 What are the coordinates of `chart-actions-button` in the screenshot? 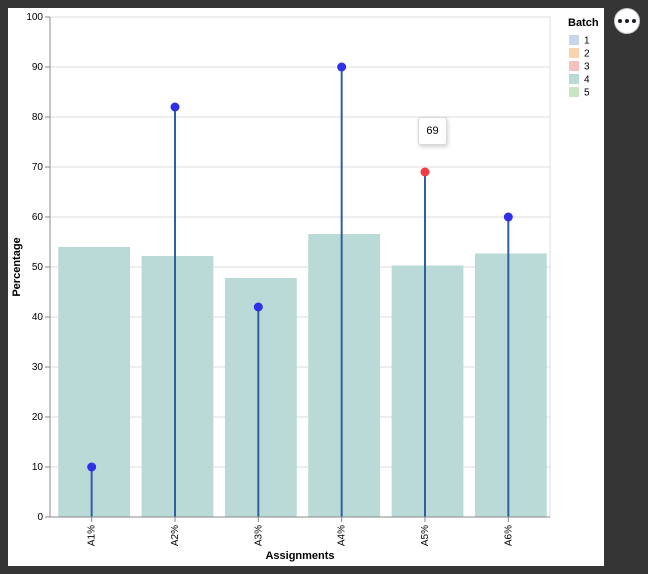 It's located at (627, 21).